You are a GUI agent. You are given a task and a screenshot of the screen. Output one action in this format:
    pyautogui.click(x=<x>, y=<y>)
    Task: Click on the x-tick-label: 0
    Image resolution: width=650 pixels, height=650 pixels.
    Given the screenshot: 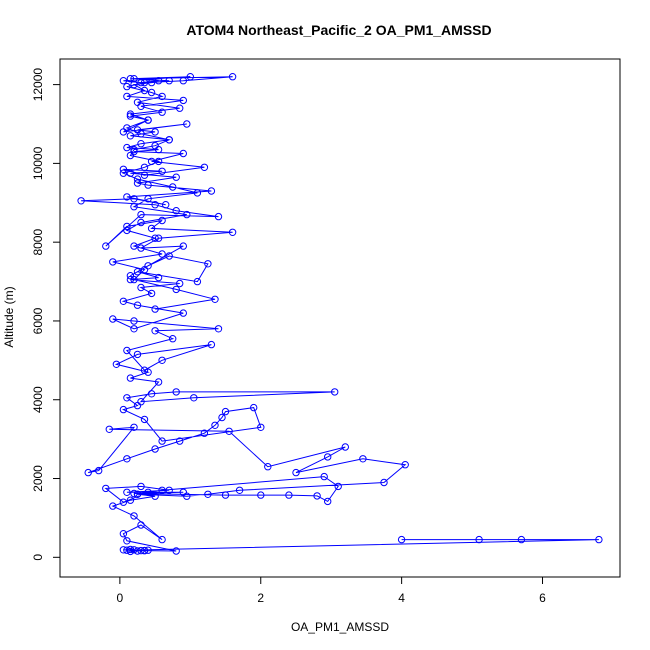 What is the action you would take?
    pyautogui.click(x=120, y=598)
    